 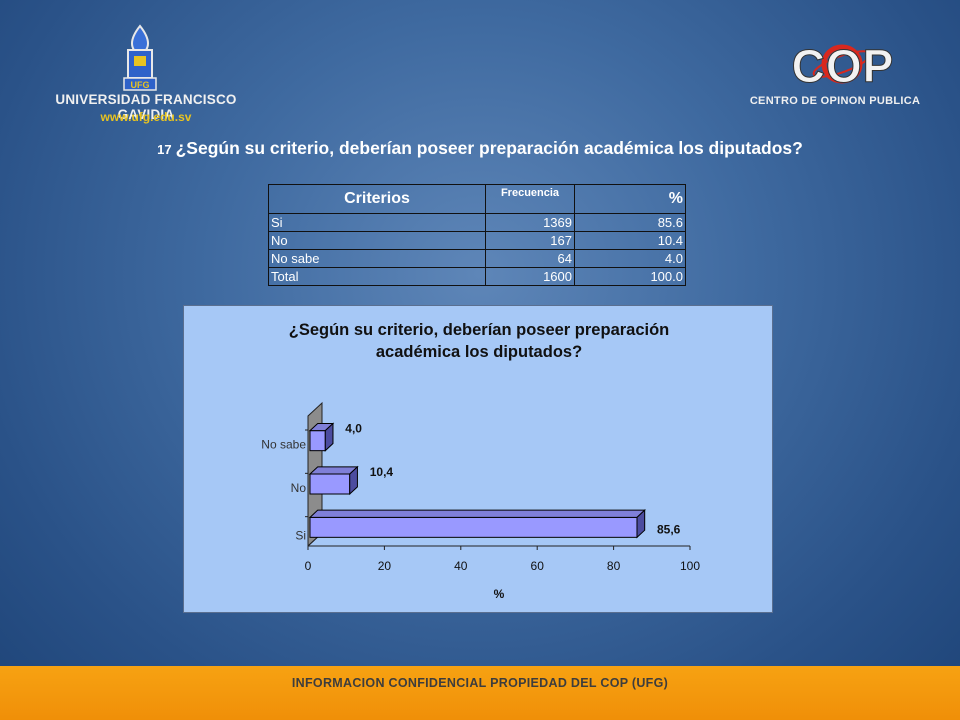 What do you see at coordinates (630, 258) in the screenshot?
I see `row-percent: 4.0` at bounding box center [630, 258].